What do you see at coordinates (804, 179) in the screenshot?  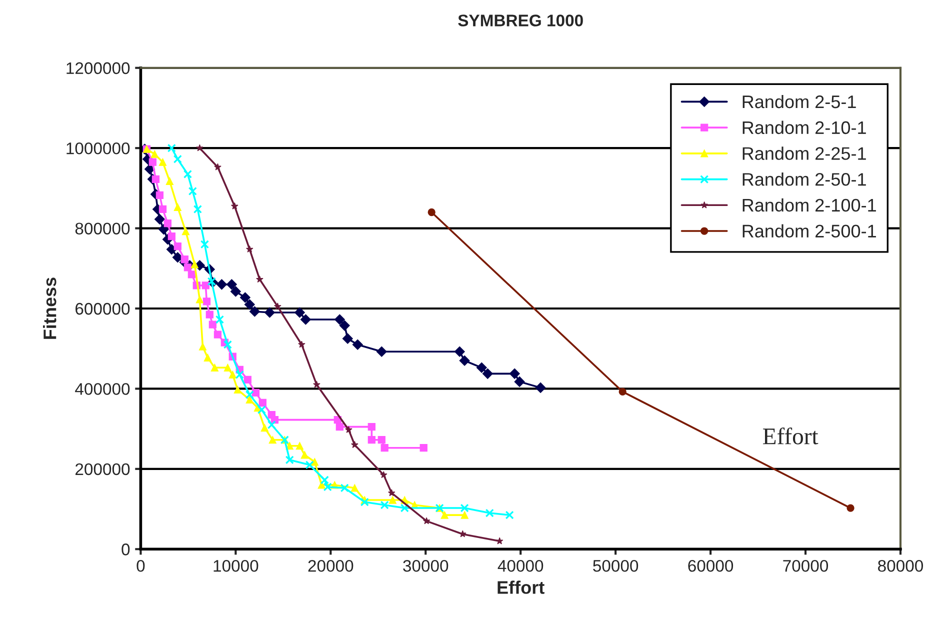 I see `legend-label: Random 2-50-1` at bounding box center [804, 179].